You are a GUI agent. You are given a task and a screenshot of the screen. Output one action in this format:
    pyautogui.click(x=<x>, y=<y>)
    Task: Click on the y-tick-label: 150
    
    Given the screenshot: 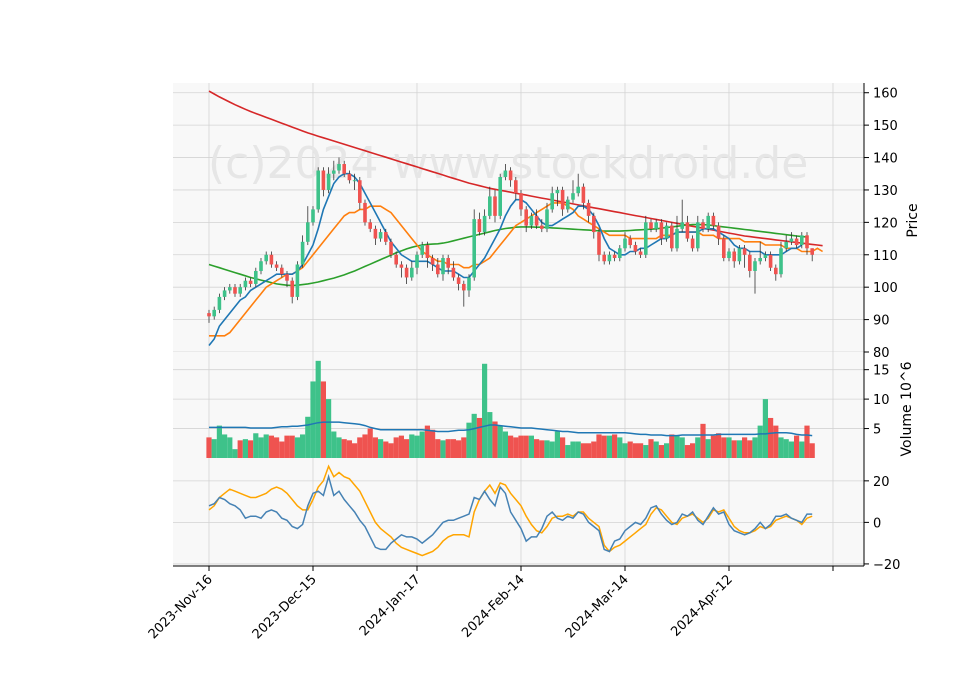 What is the action you would take?
    pyautogui.click(x=885, y=126)
    